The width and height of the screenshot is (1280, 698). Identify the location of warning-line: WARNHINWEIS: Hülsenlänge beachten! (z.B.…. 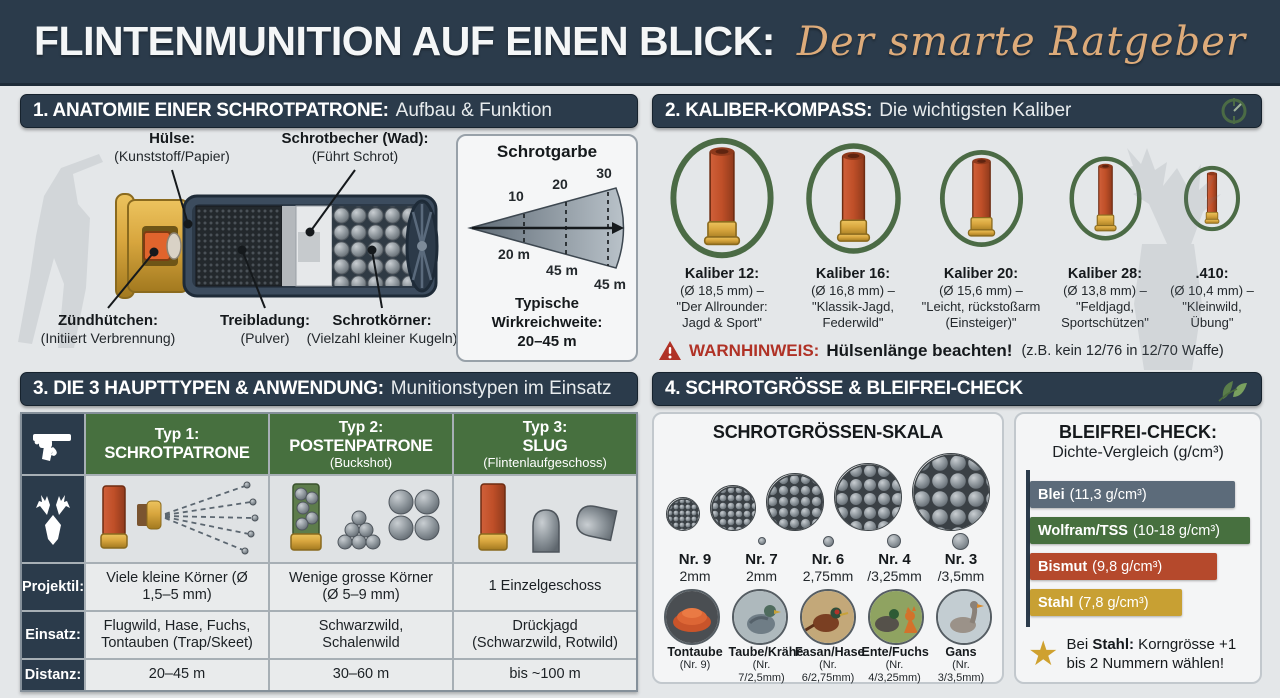
(957, 350).